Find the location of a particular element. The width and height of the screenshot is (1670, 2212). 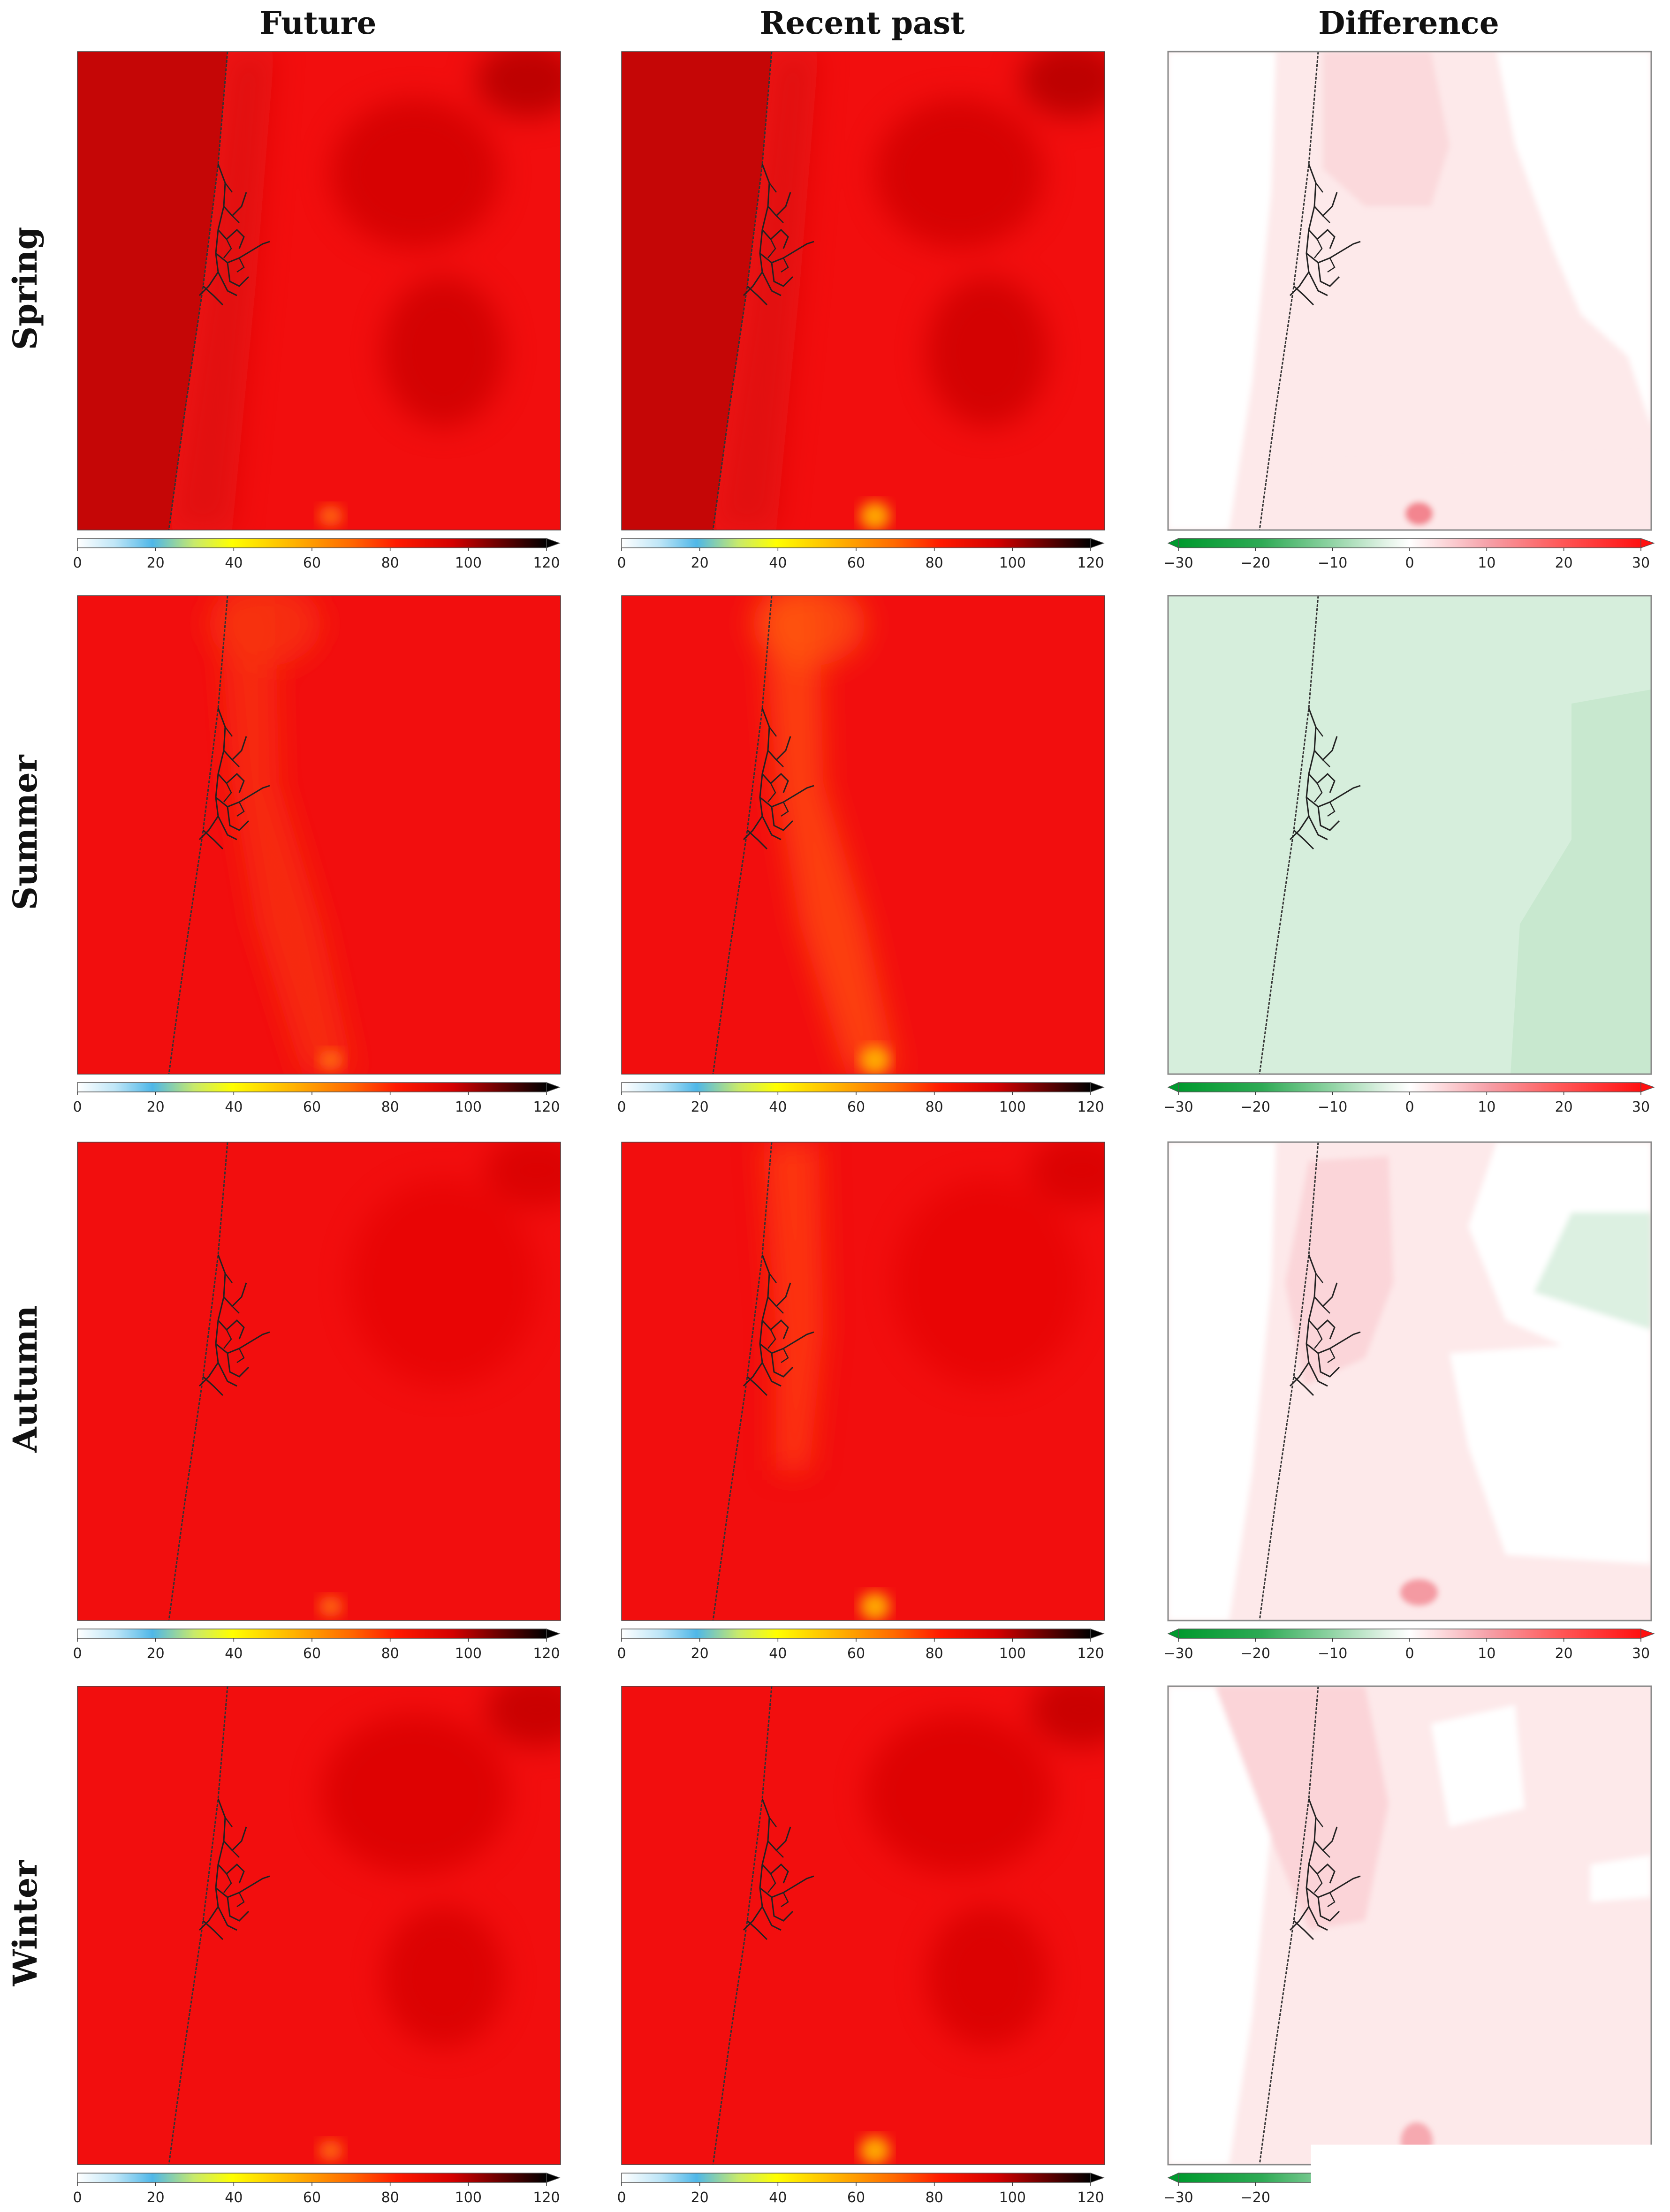

colorbar-difference-winter: −30 −20 −10 0 10 20 30 is located at coordinates (1408, 2189).